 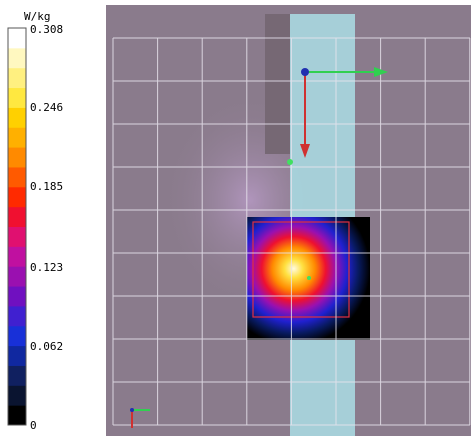 What do you see at coordinates (46, 346) in the screenshot?
I see `tick-label: 0.062` at bounding box center [46, 346].